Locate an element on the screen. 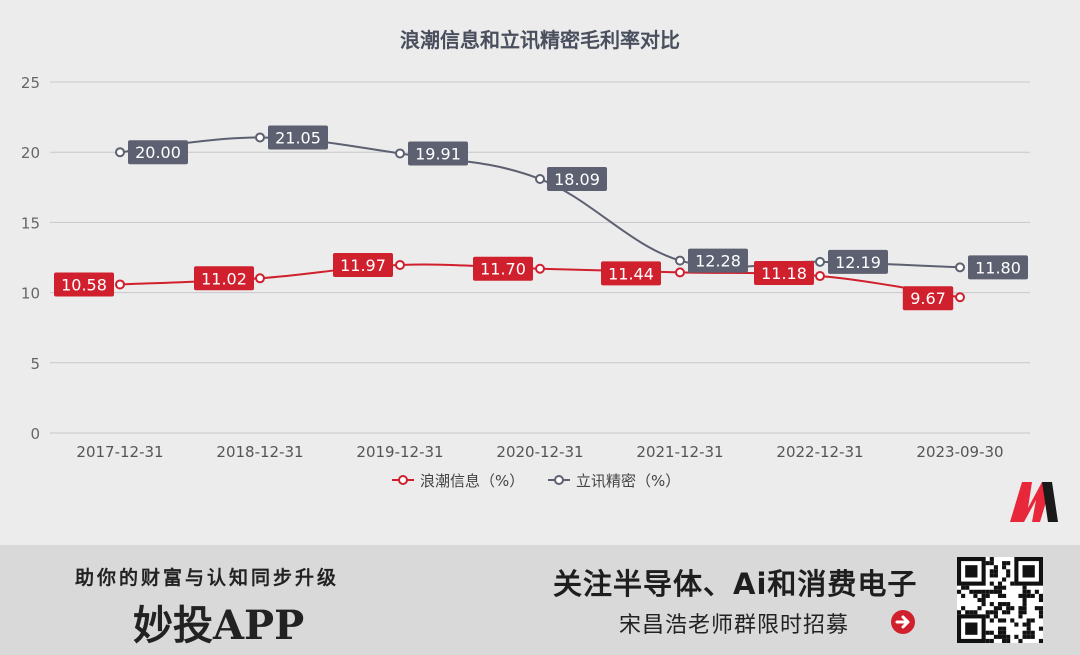 Image resolution: width=1080 pixels, height=655 pixels. data-label: 11.70 is located at coordinates (503, 269).